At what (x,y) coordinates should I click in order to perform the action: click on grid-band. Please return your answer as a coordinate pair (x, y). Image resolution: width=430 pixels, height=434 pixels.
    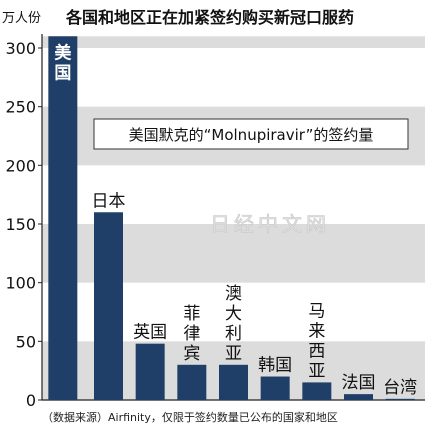
    Looking at the image, I should click on (233, 42).